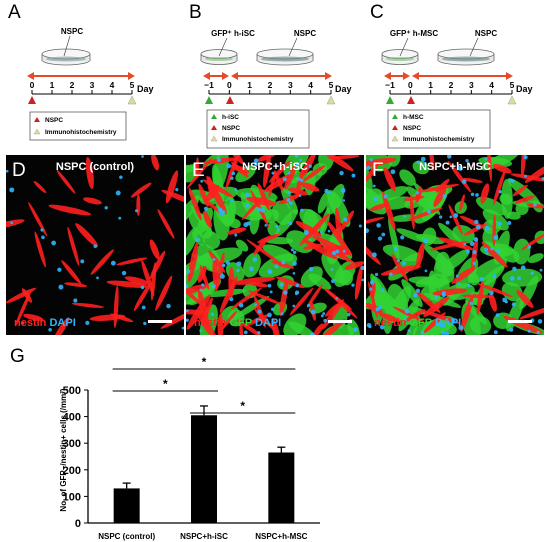 This screenshot has height=542, width=550. I want to click on micrograph-d-cells, so click(95, 245).